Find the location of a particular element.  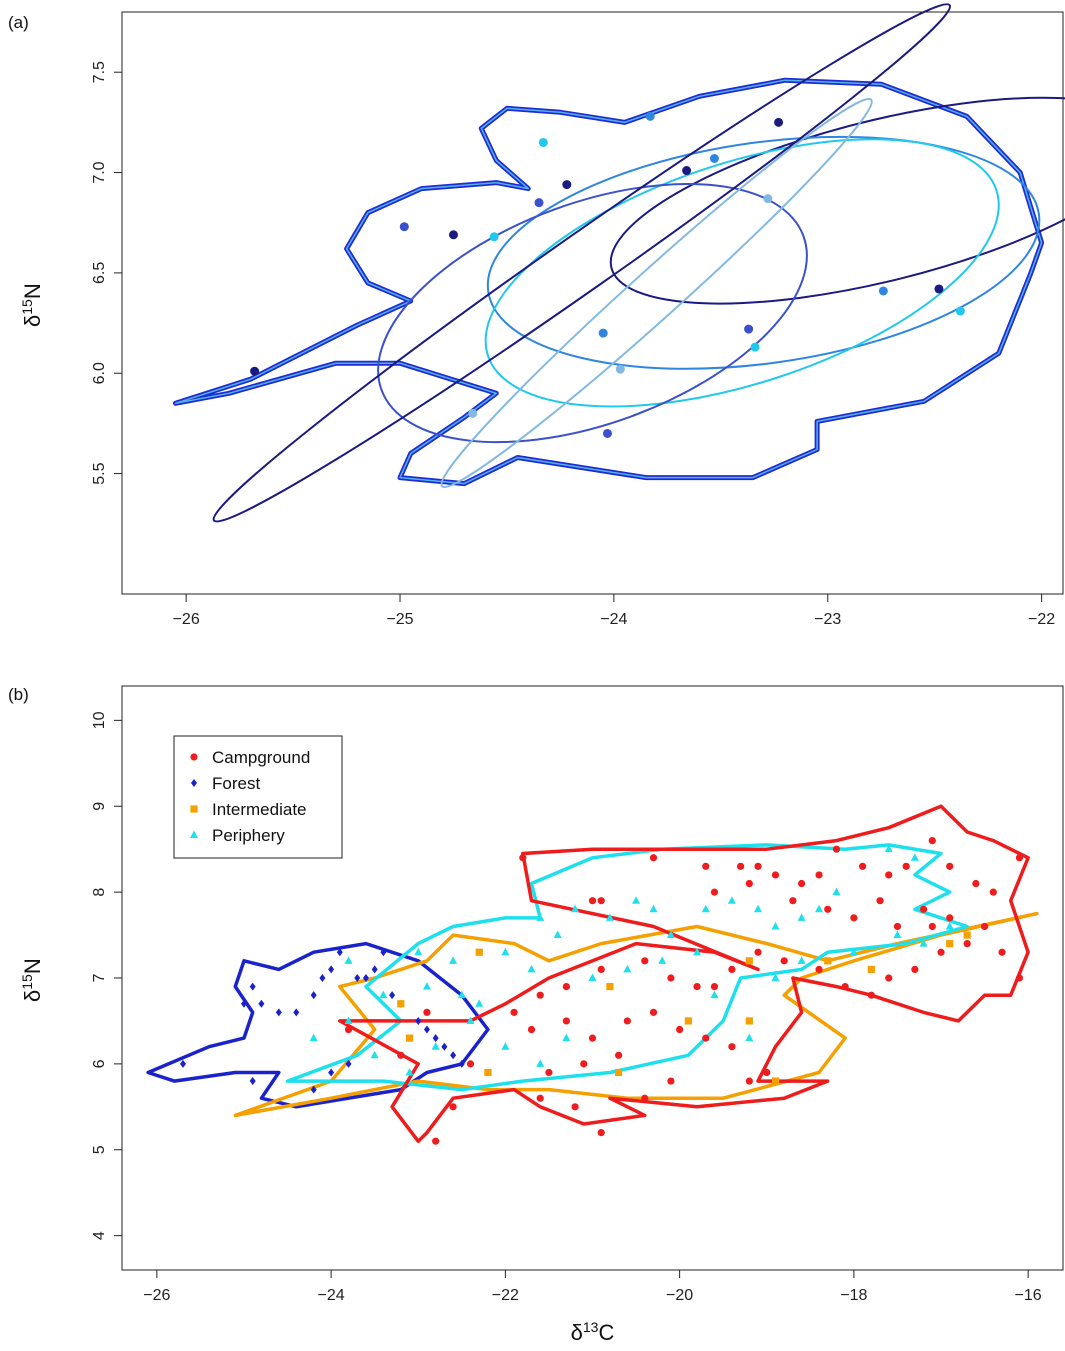

y-tick-label: 9 is located at coordinates (99, 806).